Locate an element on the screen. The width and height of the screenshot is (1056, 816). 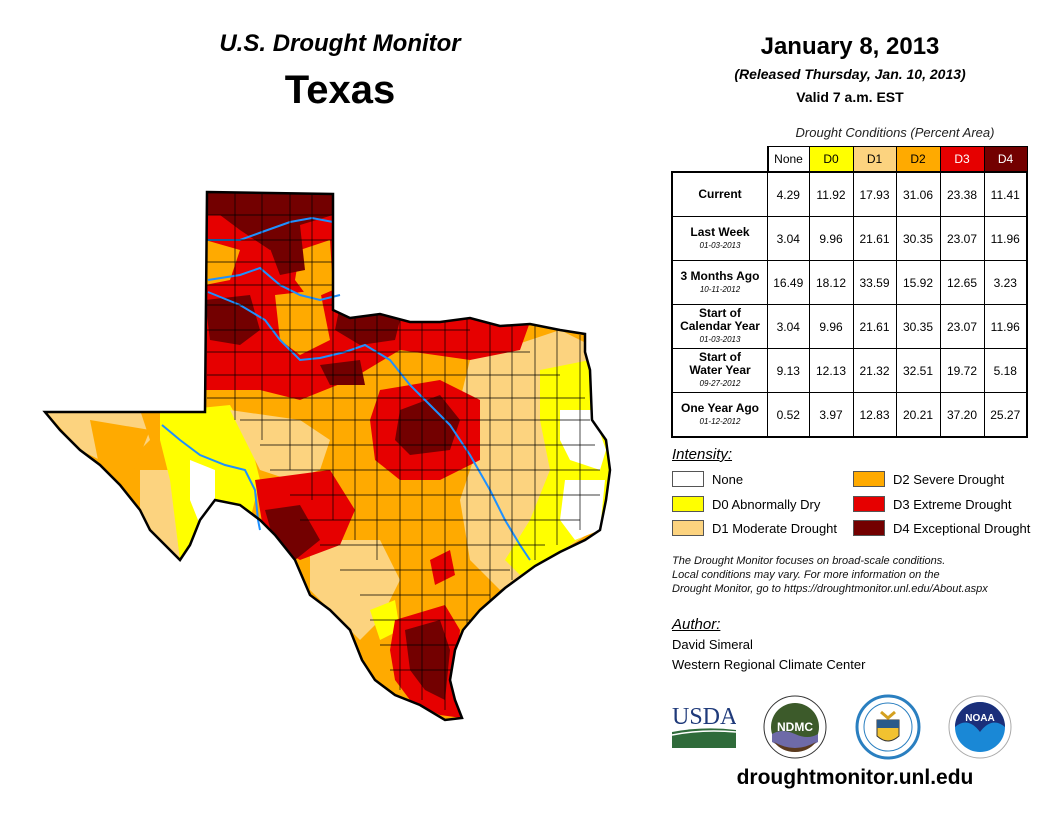
usda-logo: USDA is located at coordinates (704, 726).